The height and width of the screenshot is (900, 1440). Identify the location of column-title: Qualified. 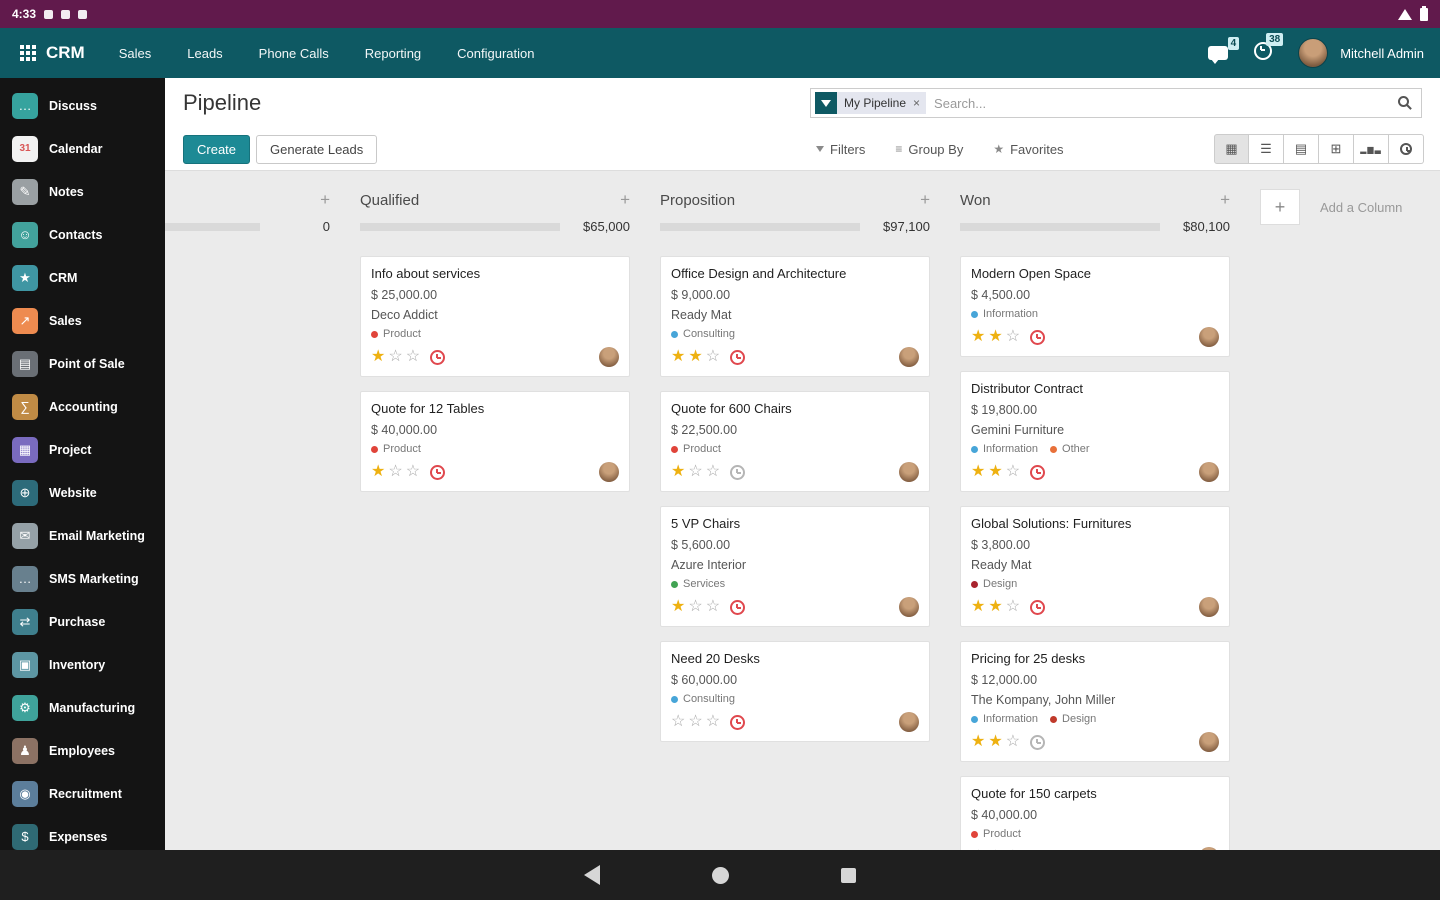
(390, 200).